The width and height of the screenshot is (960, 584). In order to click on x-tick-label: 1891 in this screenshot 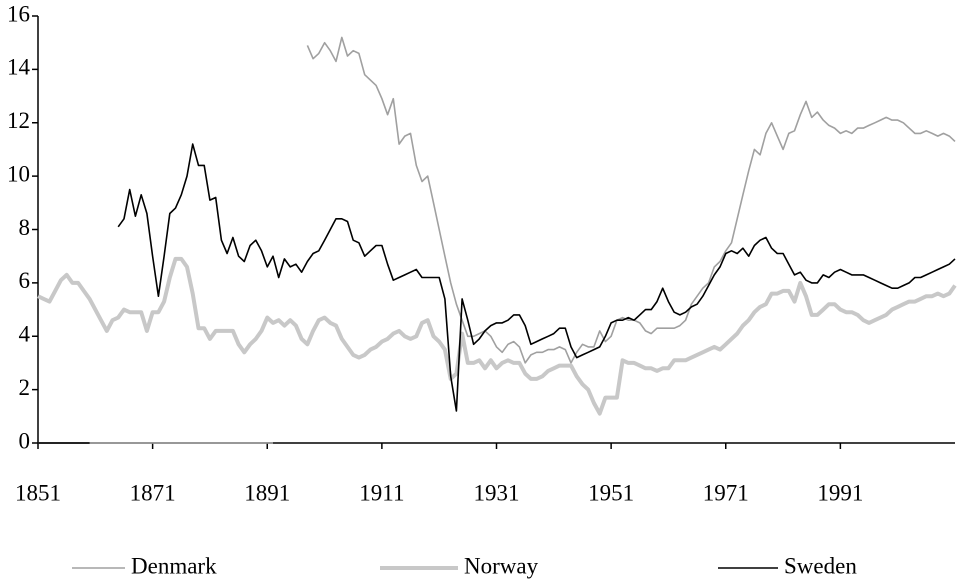, I will do `click(267, 492)`.